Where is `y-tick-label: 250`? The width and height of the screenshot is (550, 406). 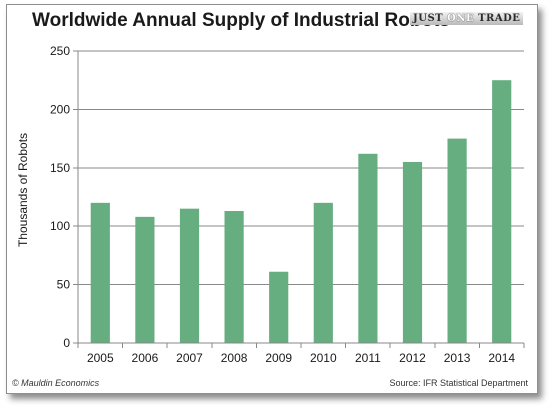 y-tick-label: 250 is located at coordinates (60, 51).